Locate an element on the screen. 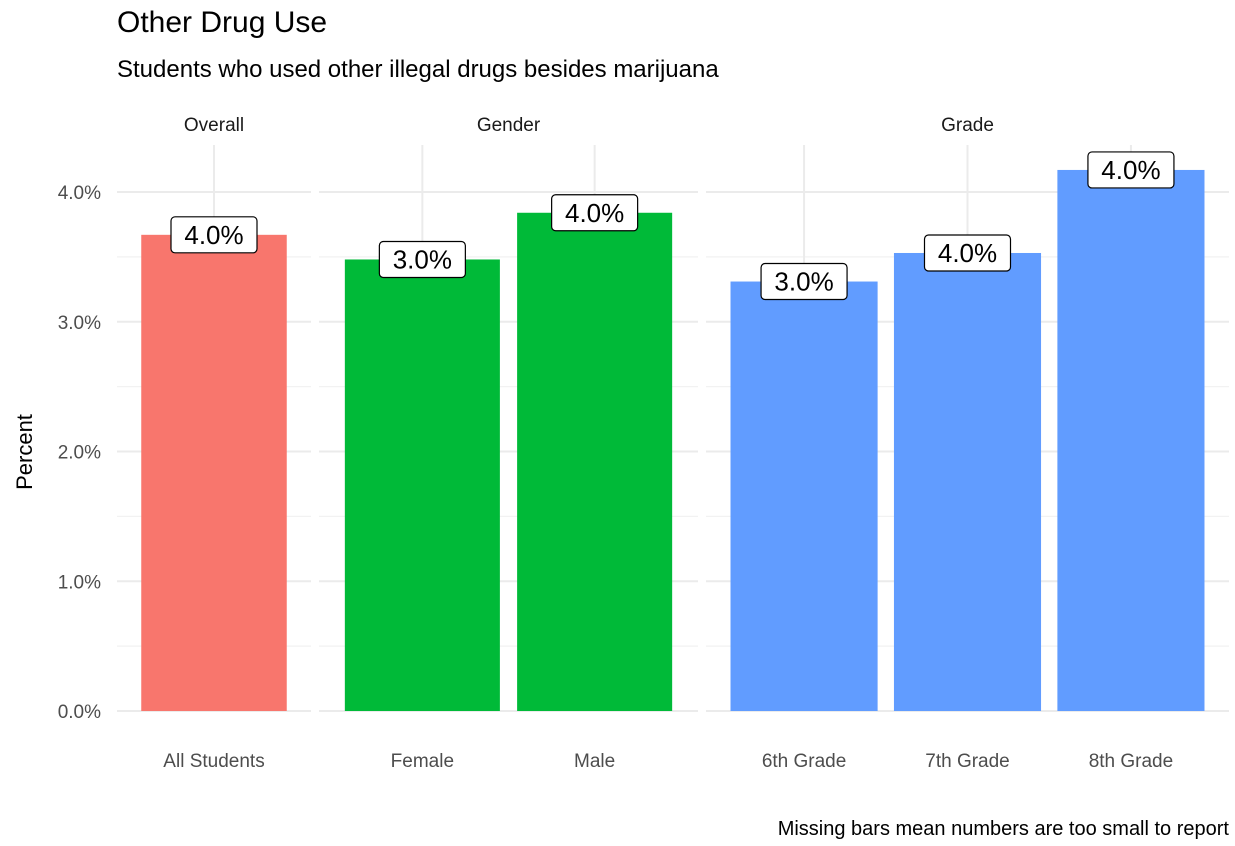  x-tick-label: 7th Grade is located at coordinates (967, 761).